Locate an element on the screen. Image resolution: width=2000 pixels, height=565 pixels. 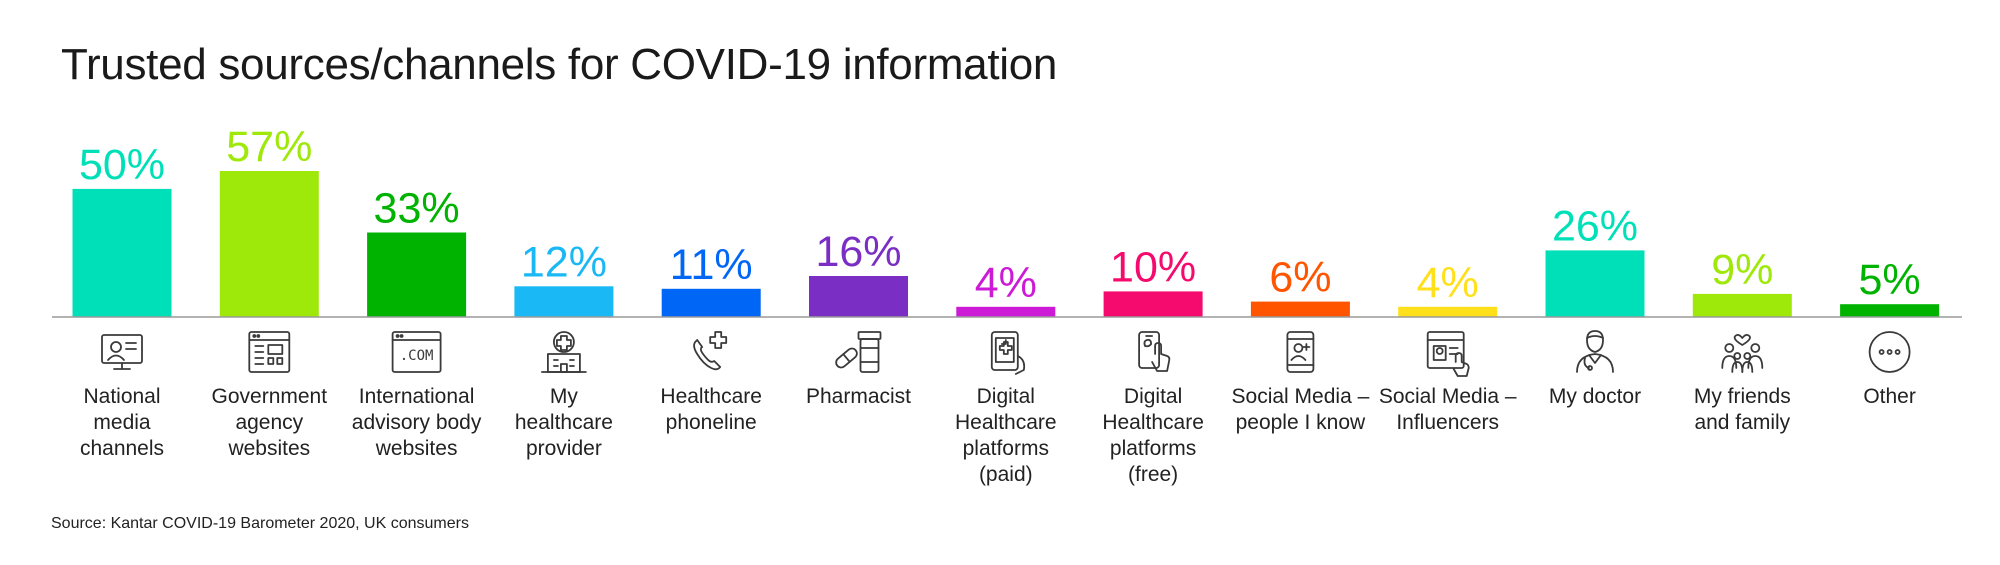
value-label: 57% is located at coordinates (269, 147).